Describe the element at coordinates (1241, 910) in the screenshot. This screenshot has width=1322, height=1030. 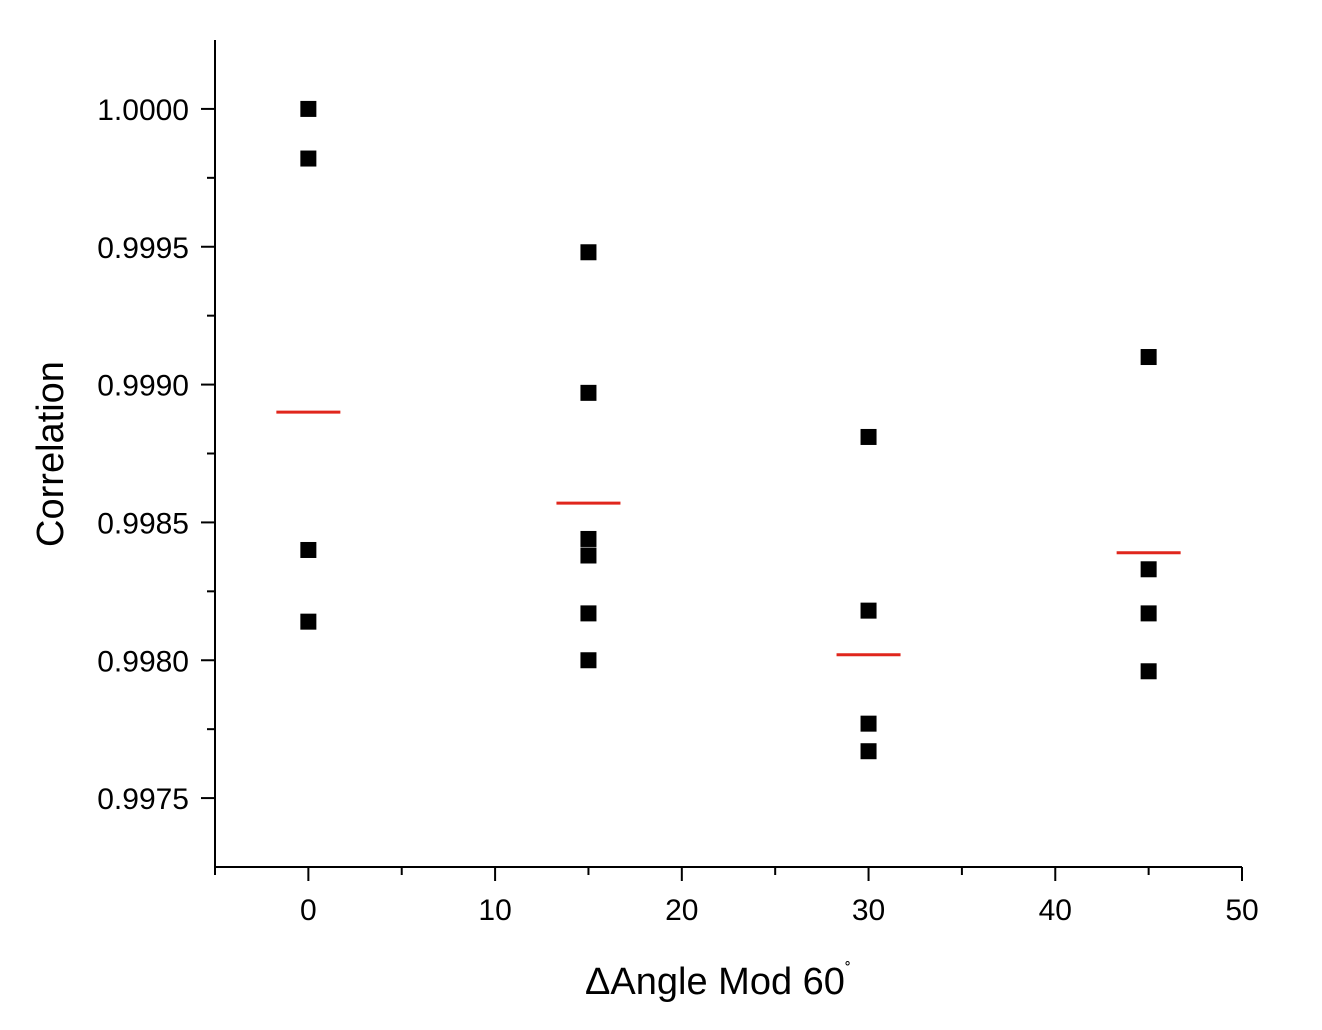
I see `x-tick-label: 50` at that location.